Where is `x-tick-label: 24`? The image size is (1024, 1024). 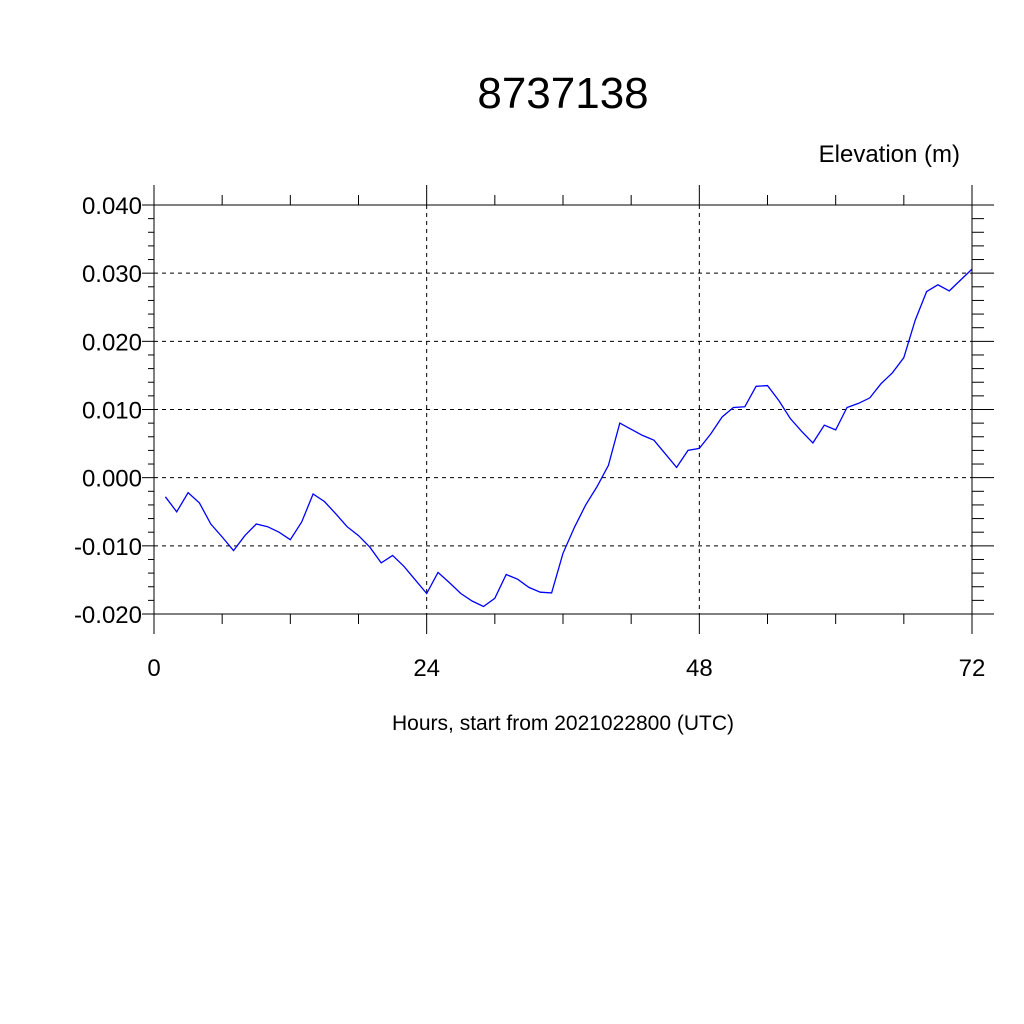 x-tick-label: 24 is located at coordinates (426, 668).